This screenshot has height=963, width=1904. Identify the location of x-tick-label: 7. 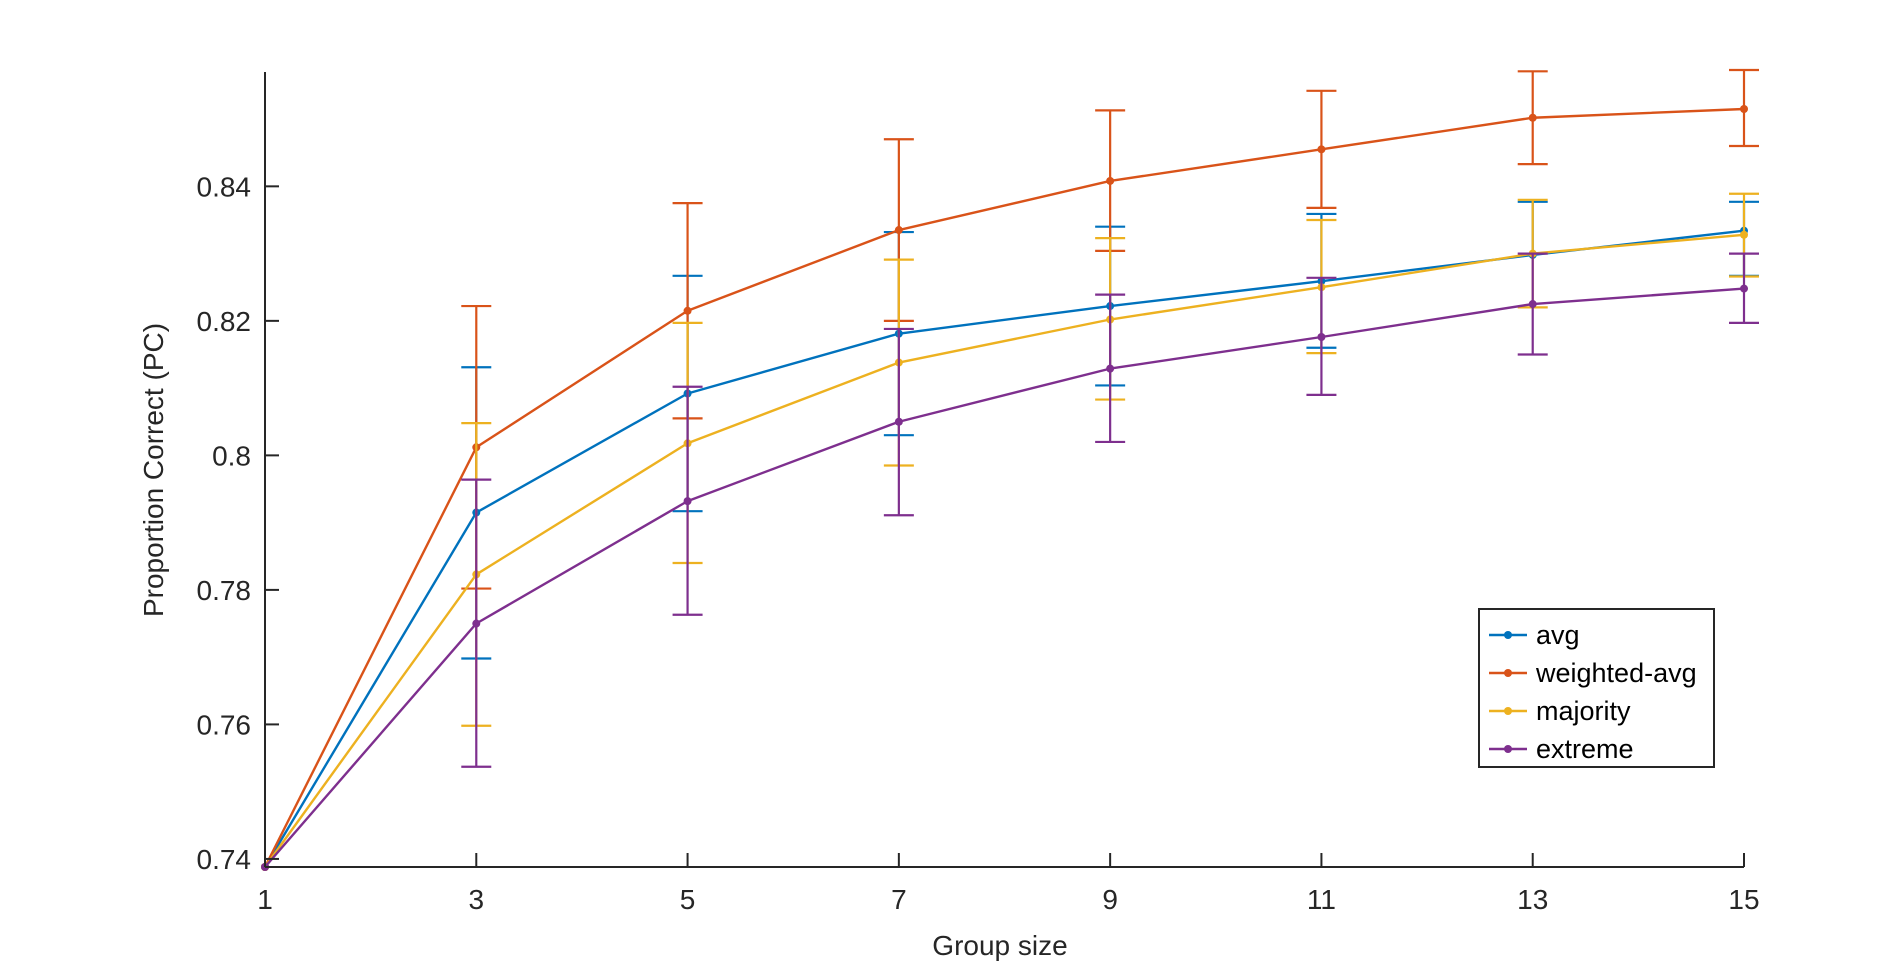
(899, 899).